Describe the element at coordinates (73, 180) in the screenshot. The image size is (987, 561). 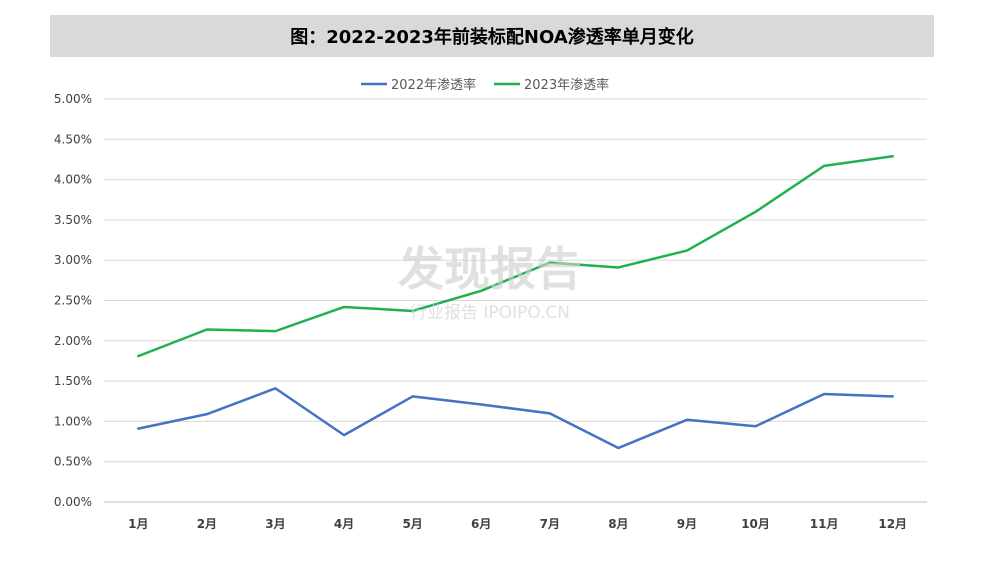
I see `y-tick-label: 4.00%` at that location.